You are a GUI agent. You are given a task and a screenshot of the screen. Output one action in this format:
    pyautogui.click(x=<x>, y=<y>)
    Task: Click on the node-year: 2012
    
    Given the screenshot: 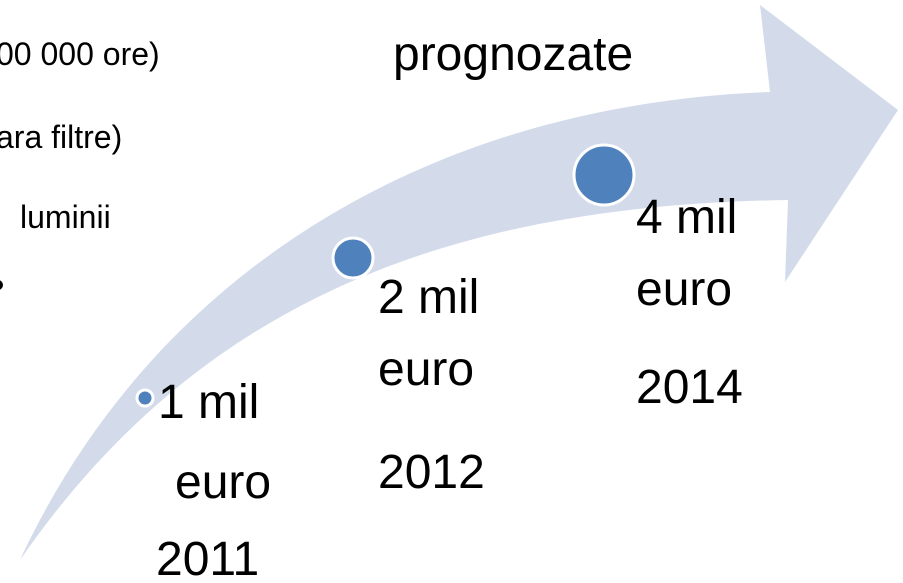 What is the action you would take?
    pyautogui.click(x=431, y=472)
    